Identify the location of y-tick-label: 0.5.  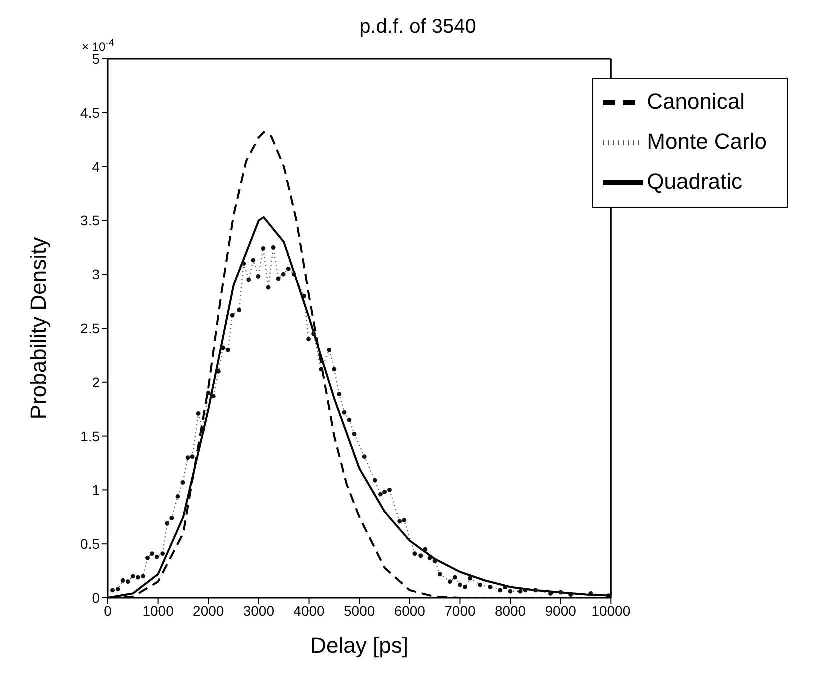
(90, 544).